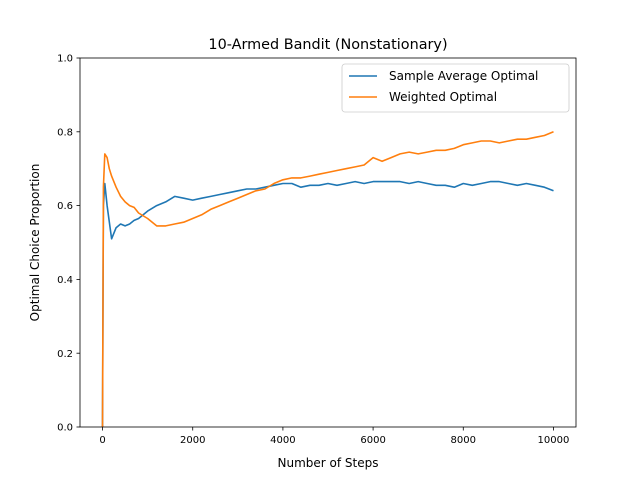 The height and width of the screenshot is (480, 640). Describe the element at coordinates (35, 243) in the screenshot. I see `y-axis-label: Optimal Choice Proportion` at that location.